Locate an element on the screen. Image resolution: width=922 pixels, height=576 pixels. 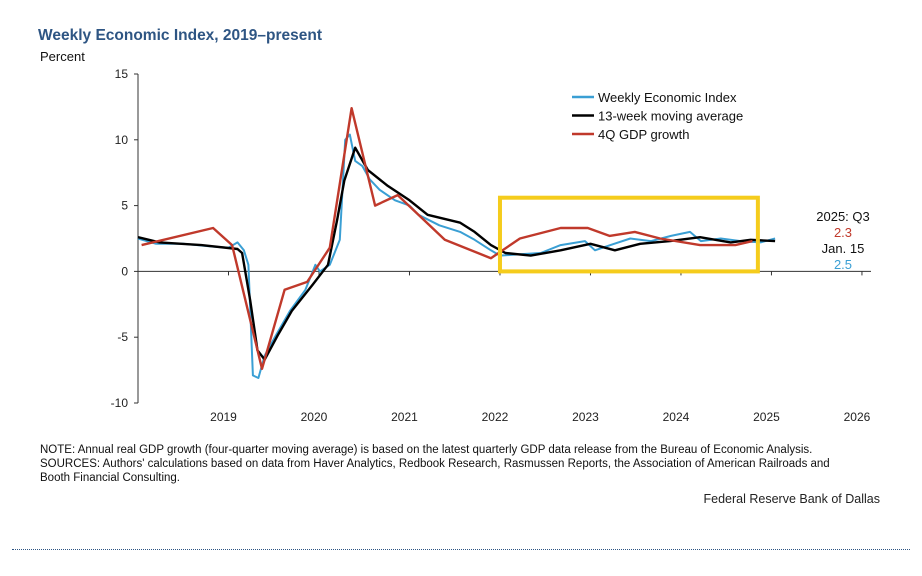
y-tick-label: -10 is located at coordinates (120, 403).